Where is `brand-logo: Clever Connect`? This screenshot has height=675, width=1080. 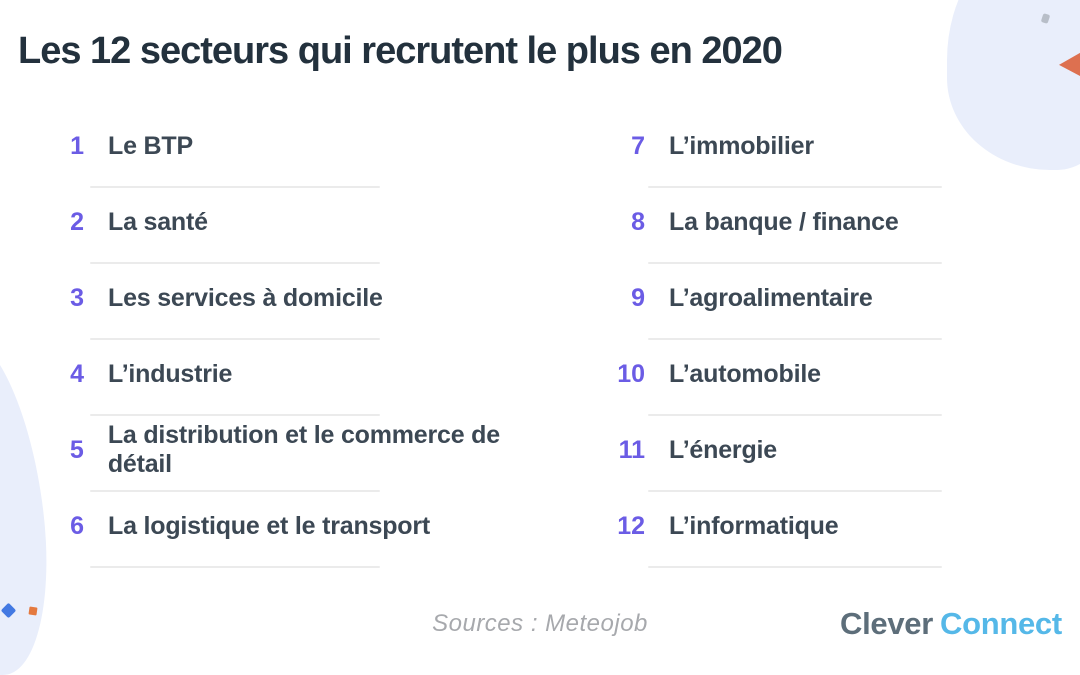
brand-logo: Clever Connect is located at coordinates (951, 624).